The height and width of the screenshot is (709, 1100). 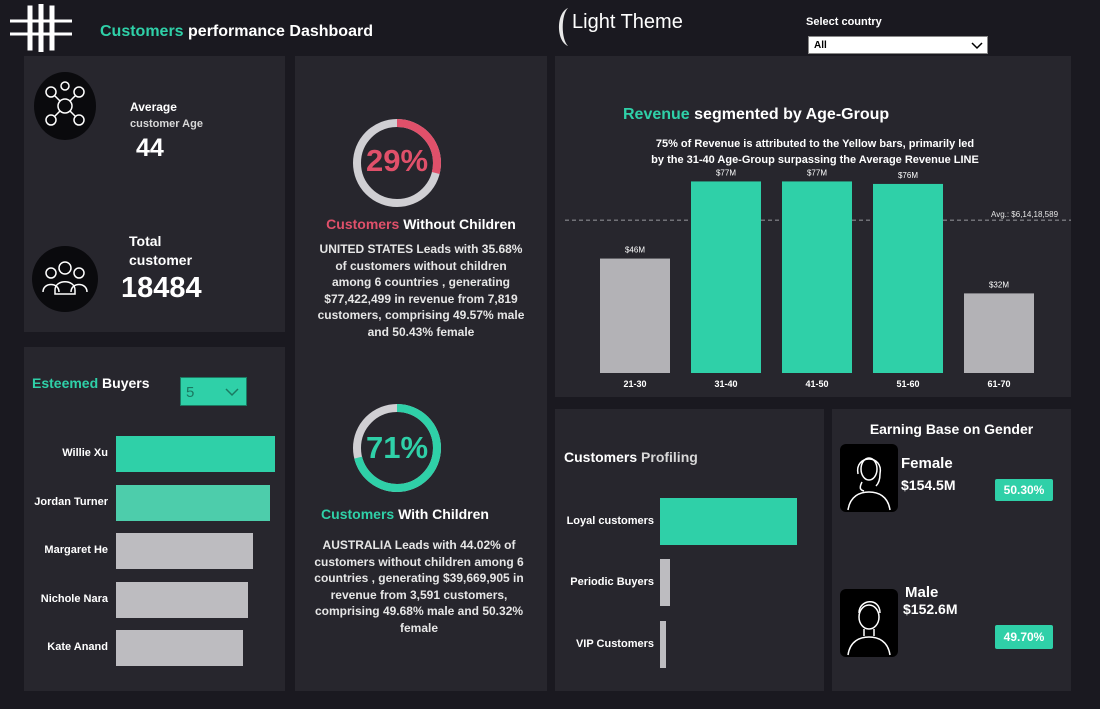 I want to click on donut-arc, so click(x=397, y=448).